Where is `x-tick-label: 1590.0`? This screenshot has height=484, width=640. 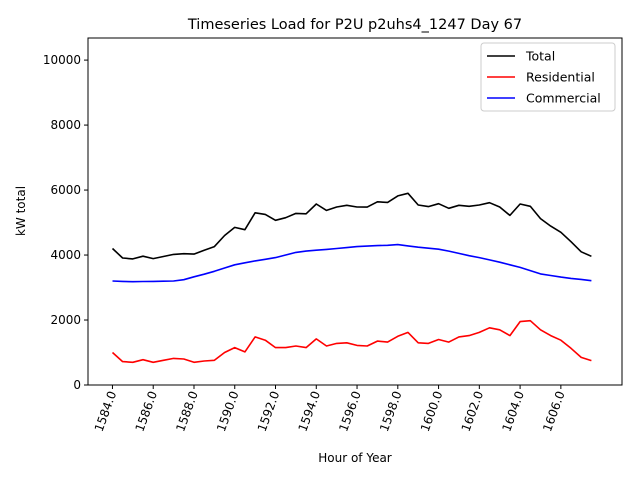 x-tick-label: 1590.0 is located at coordinates (228, 411).